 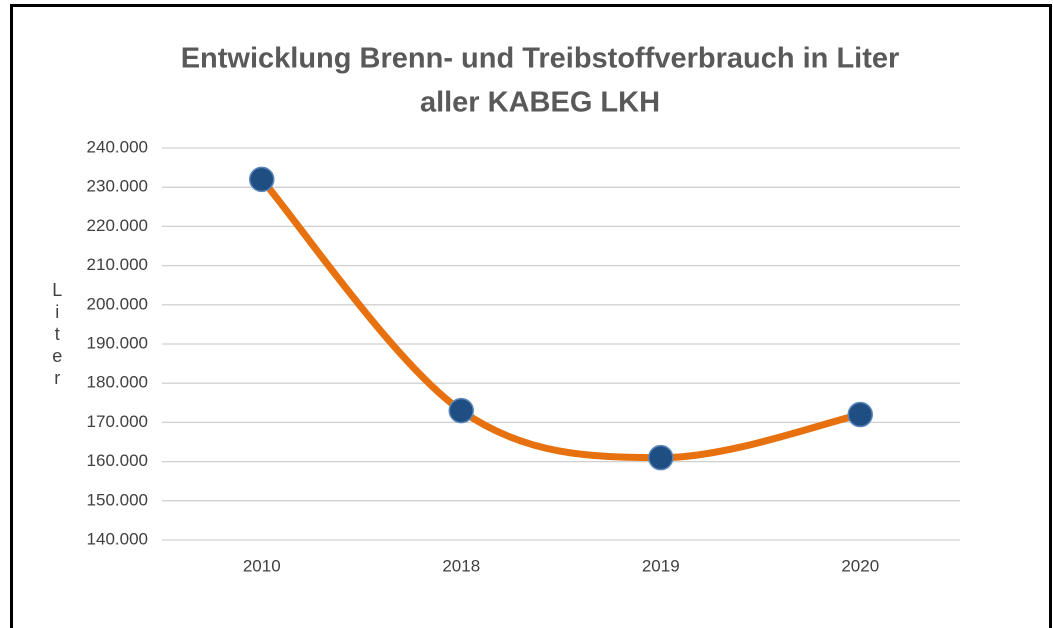 I want to click on x-tick-label: 2019, so click(x=661, y=565).